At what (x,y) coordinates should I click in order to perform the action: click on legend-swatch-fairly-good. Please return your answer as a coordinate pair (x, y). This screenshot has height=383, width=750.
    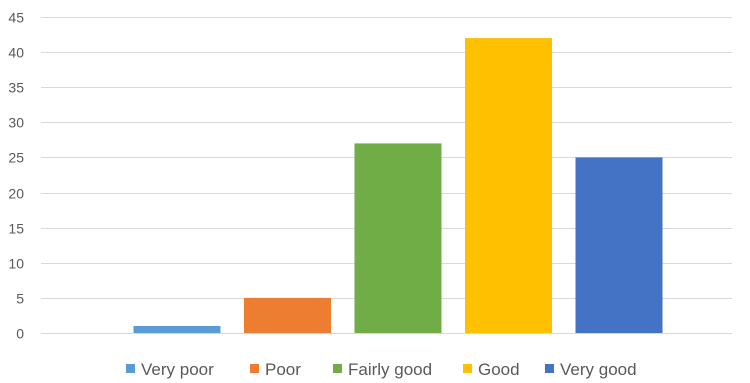
    Looking at the image, I should click on (337, 368).